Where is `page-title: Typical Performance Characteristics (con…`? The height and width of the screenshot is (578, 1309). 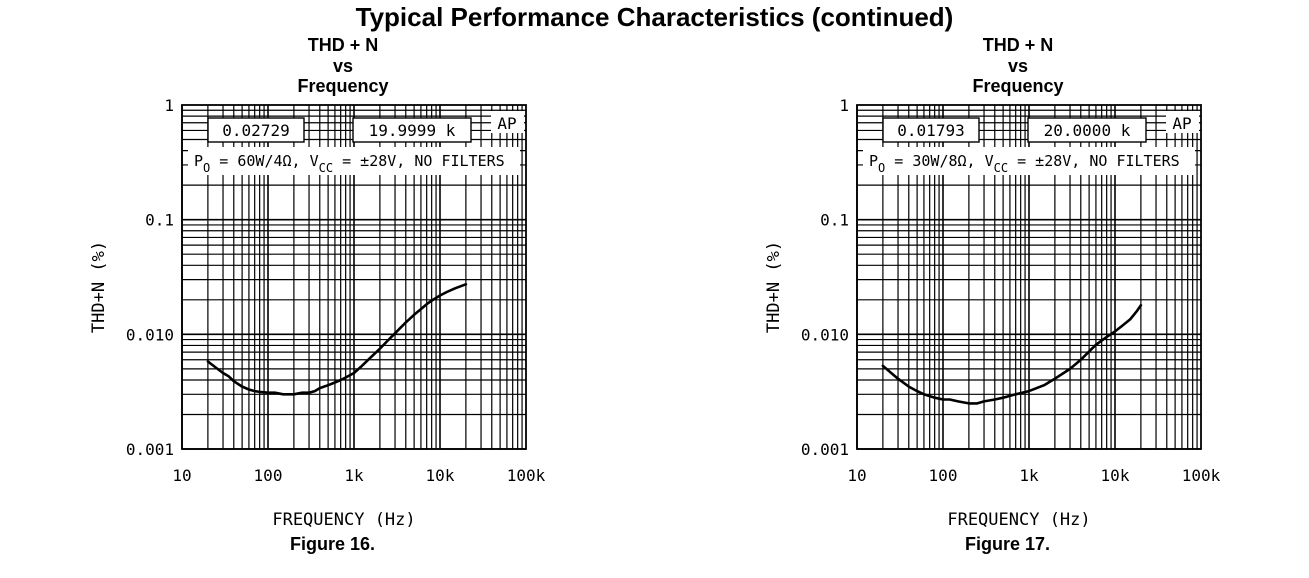
page-title: Typical Performance Characteristics (con… is located at coordinates (654, 17).